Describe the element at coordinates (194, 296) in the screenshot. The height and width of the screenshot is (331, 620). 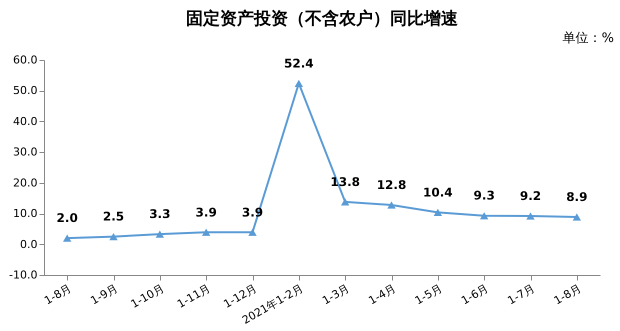
I see `x-tick-label: 1-11月` at that location.